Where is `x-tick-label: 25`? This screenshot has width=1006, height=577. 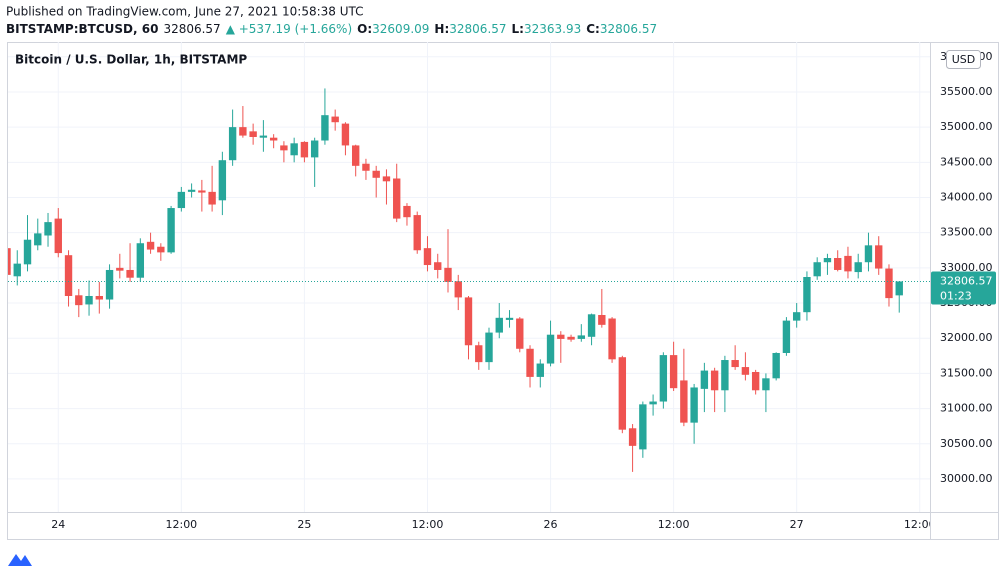
x-tick-label: 25 is located at coordinates (304, 524).